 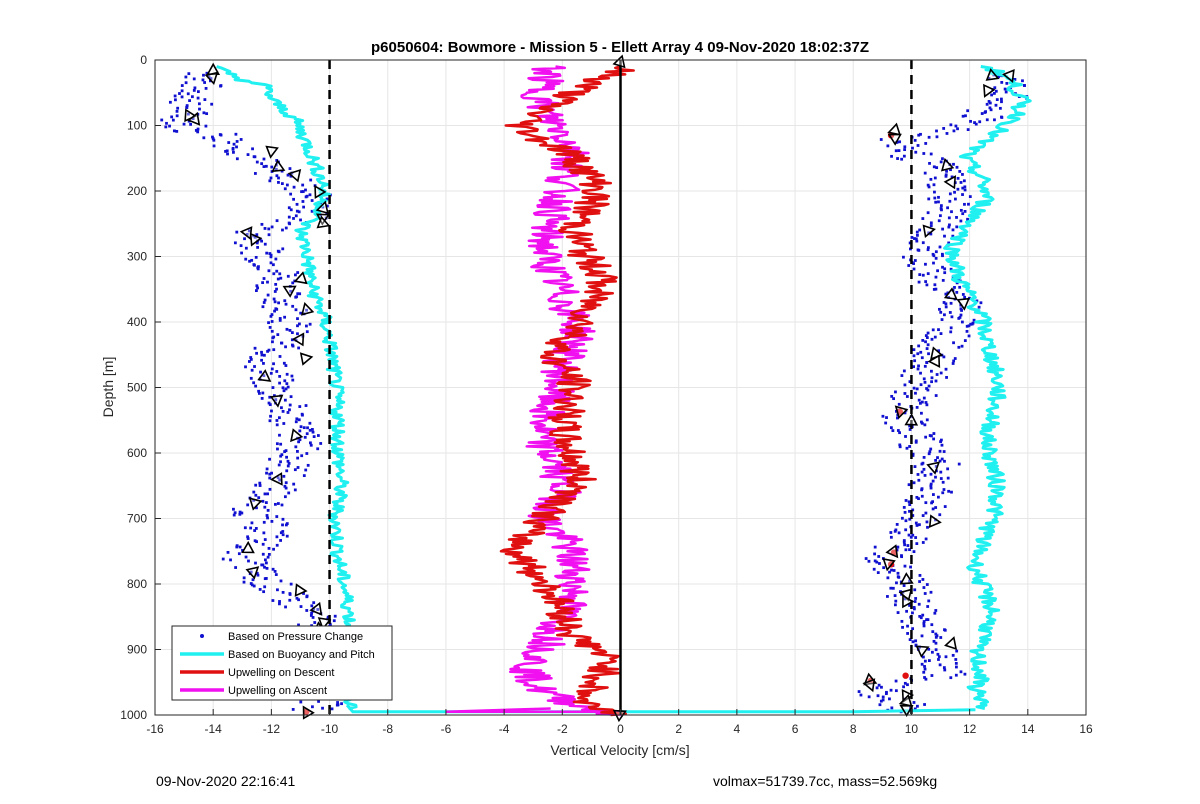 I want to click on x-tick-label: 2, so click(x=678, y=729).